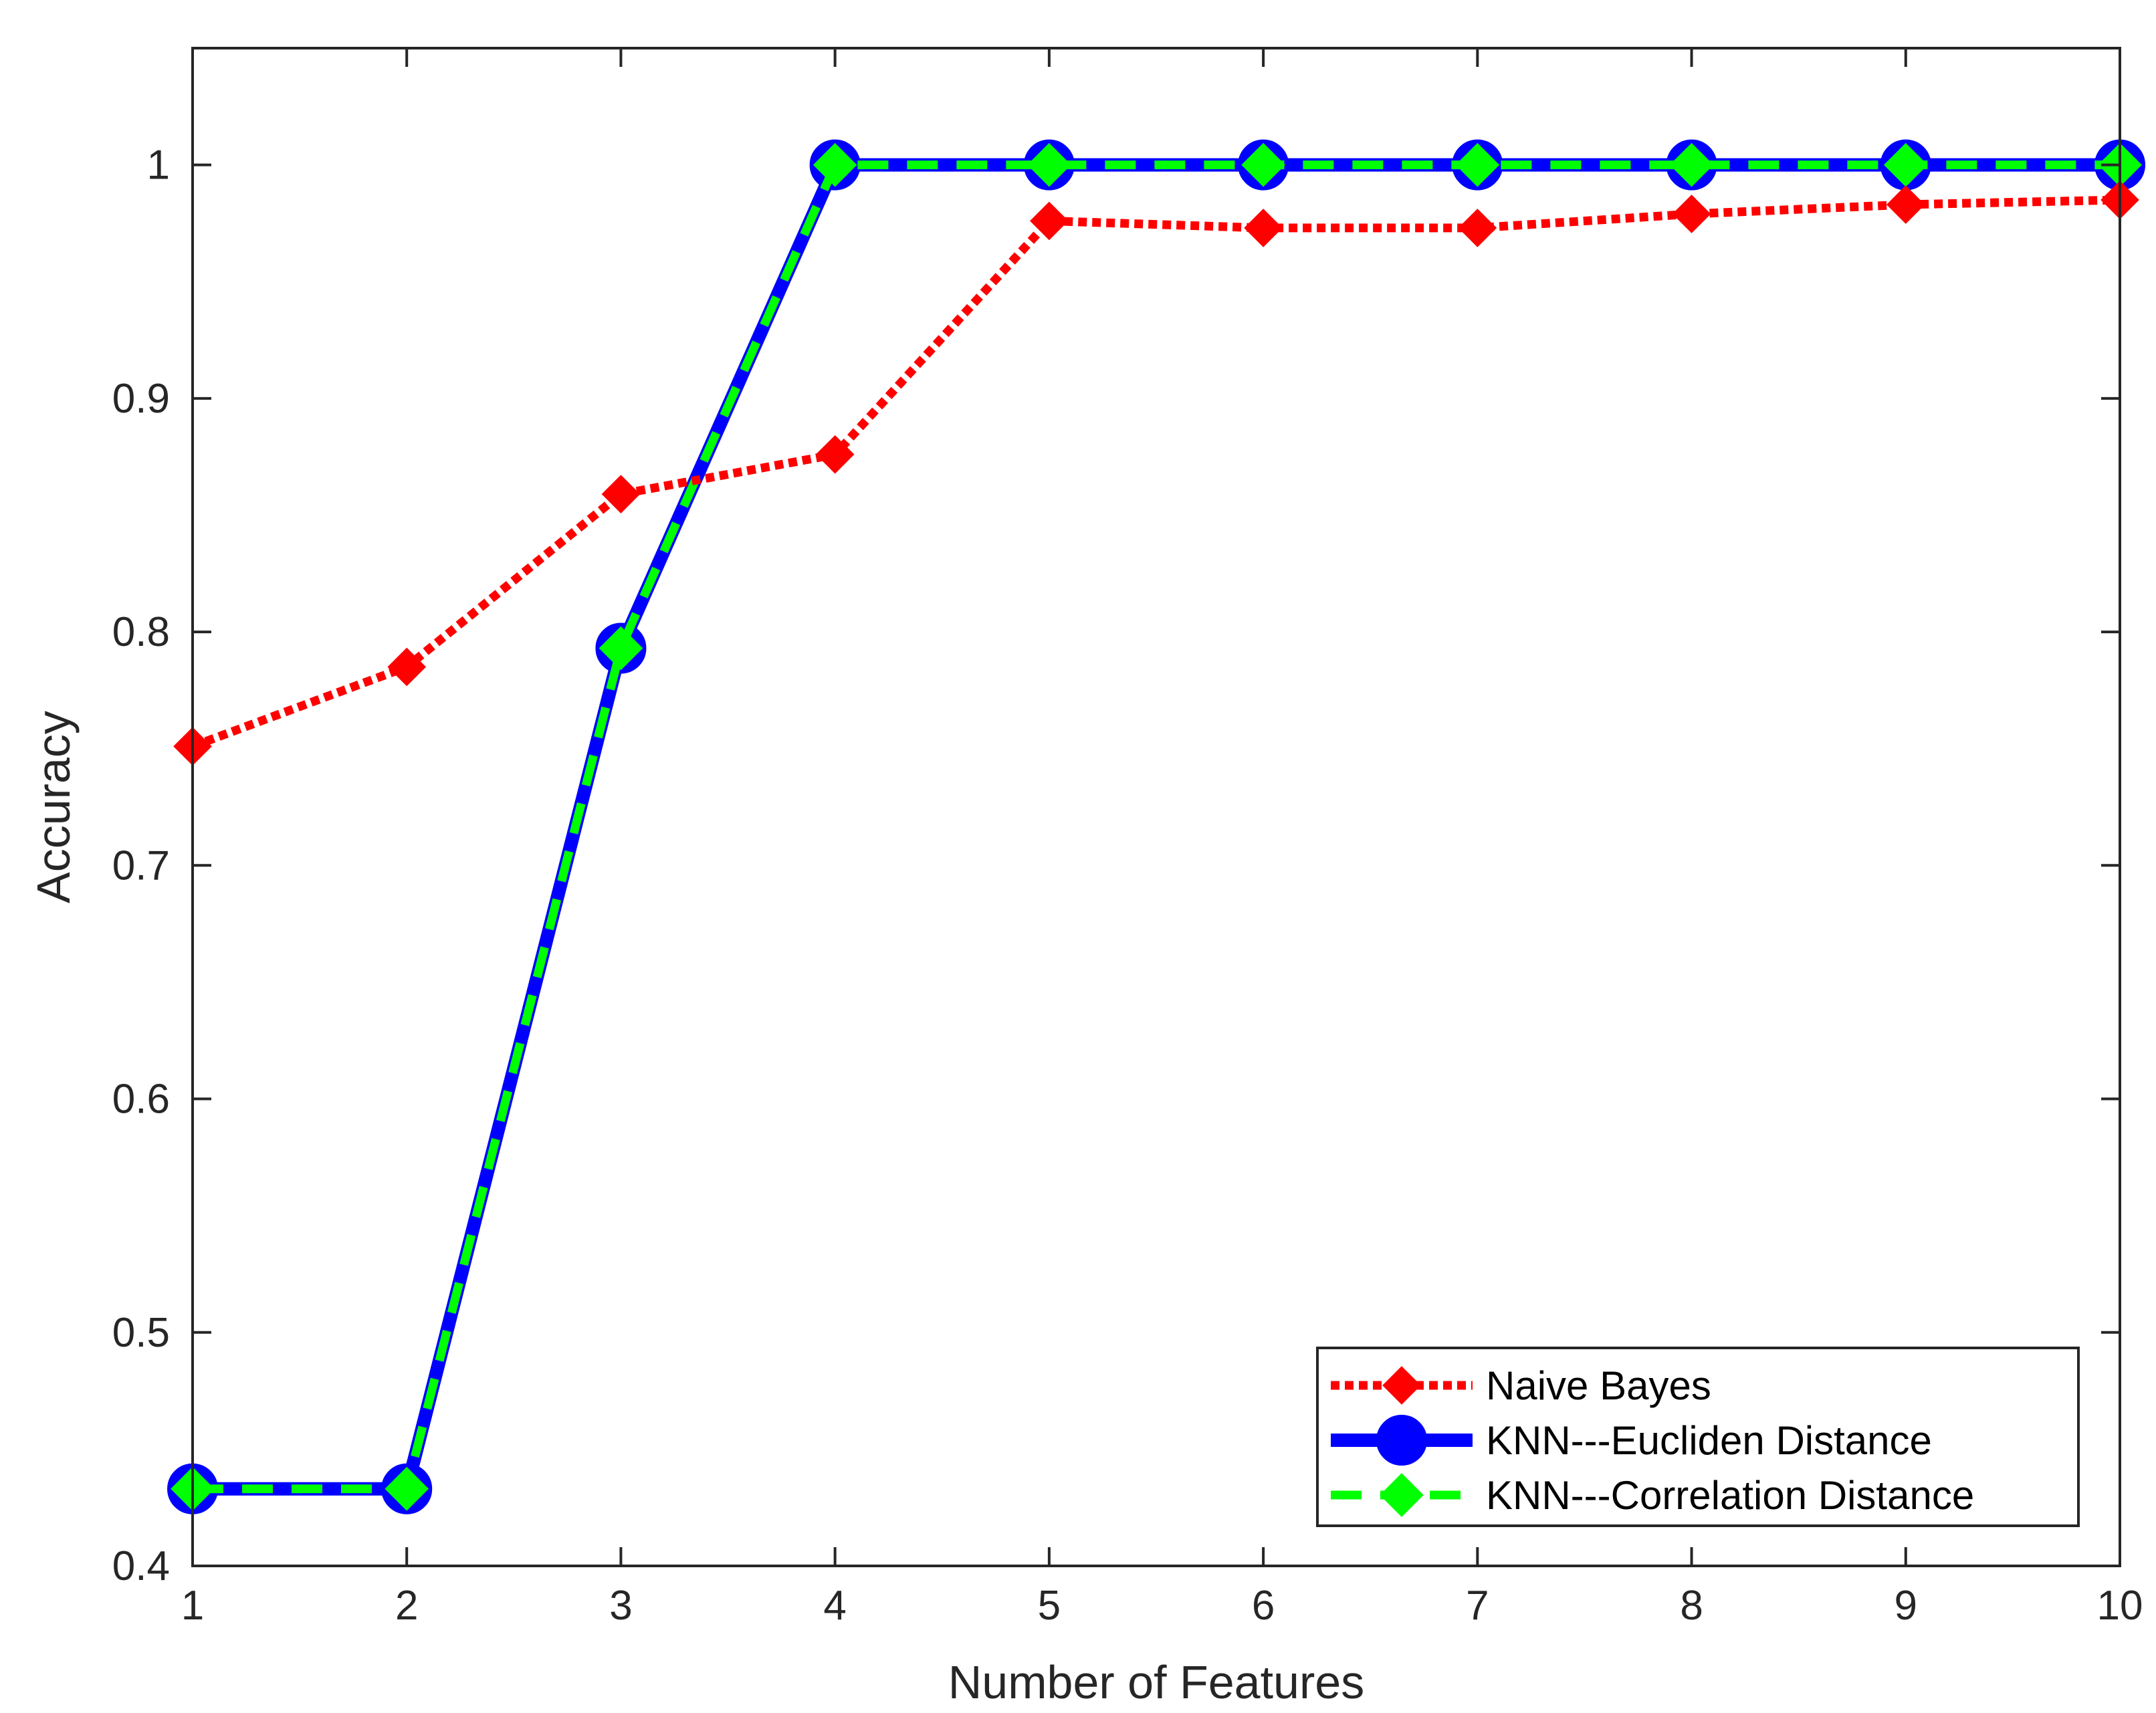 The height and width of the screenshot is (1713, 2156). Describe the element at coordinates (407, 1606) in the screenshot. I see `x-tick-label: 2` at that location.